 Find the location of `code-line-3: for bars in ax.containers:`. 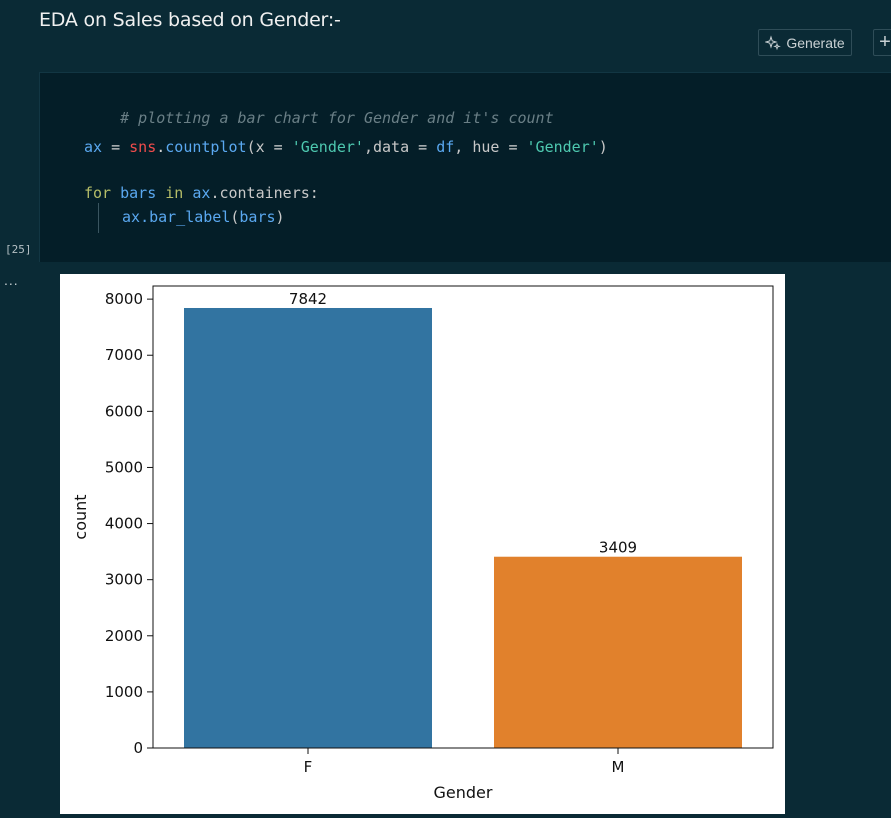

code-line-3: for bars in ax.containers: is located at coordinates (201, 193).